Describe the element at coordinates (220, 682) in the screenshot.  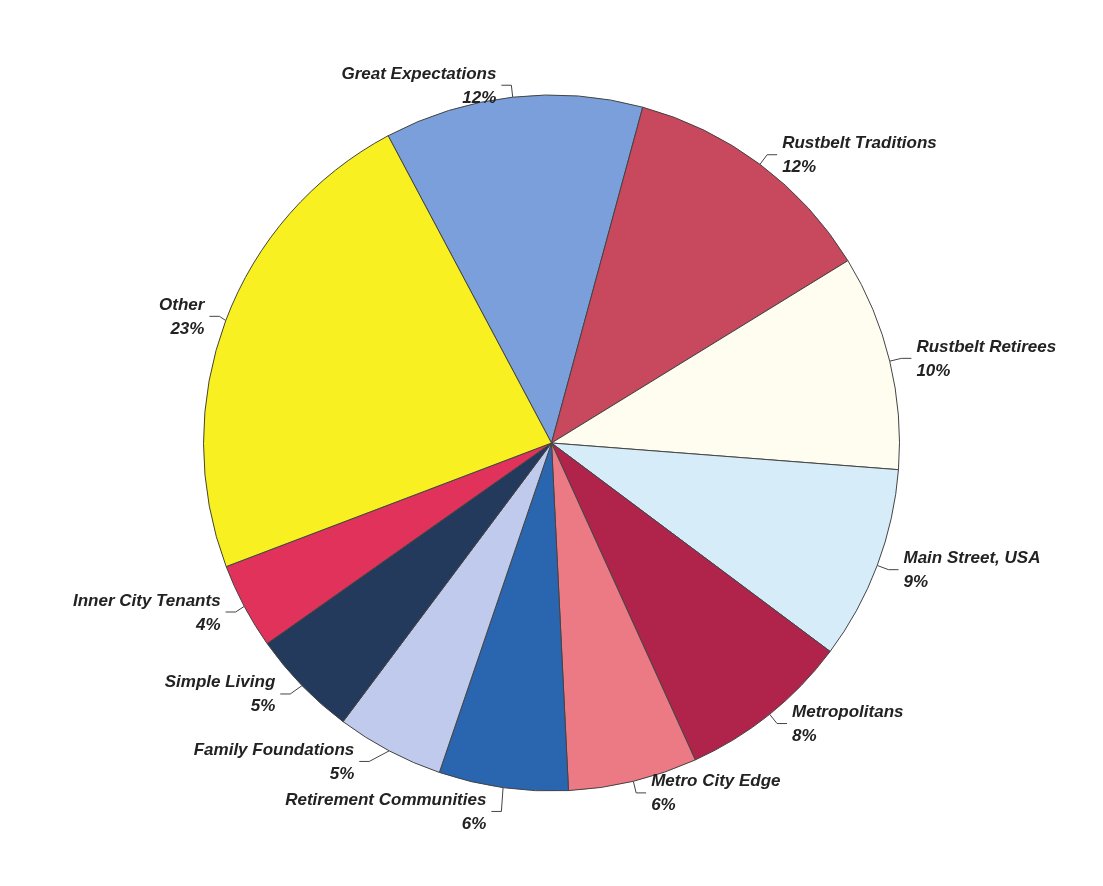
I see `slice-label: Simple Living` at that location.